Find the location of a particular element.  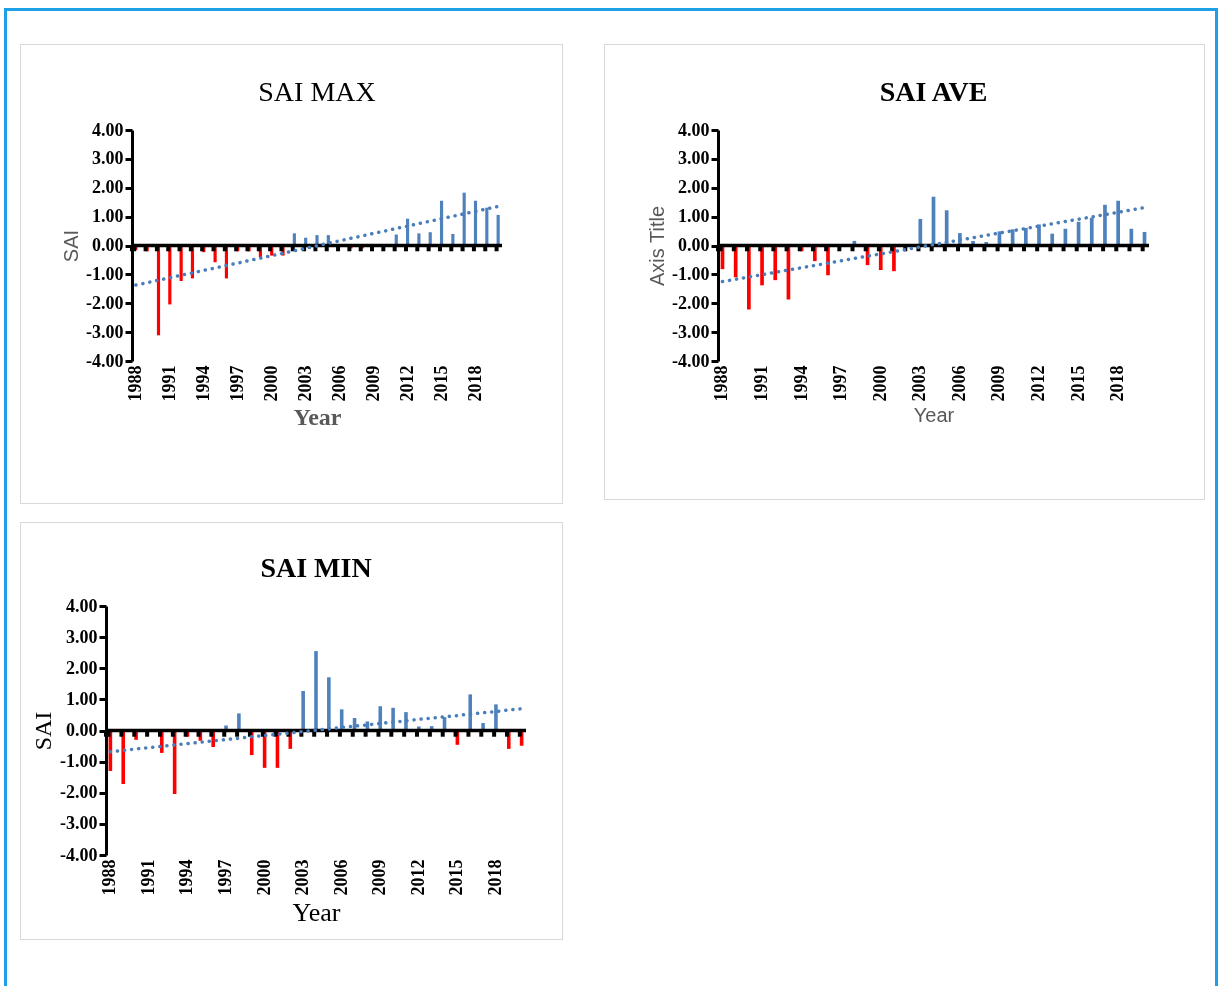

y-axis-title: Axis Title is located at coordinates (657, 246).